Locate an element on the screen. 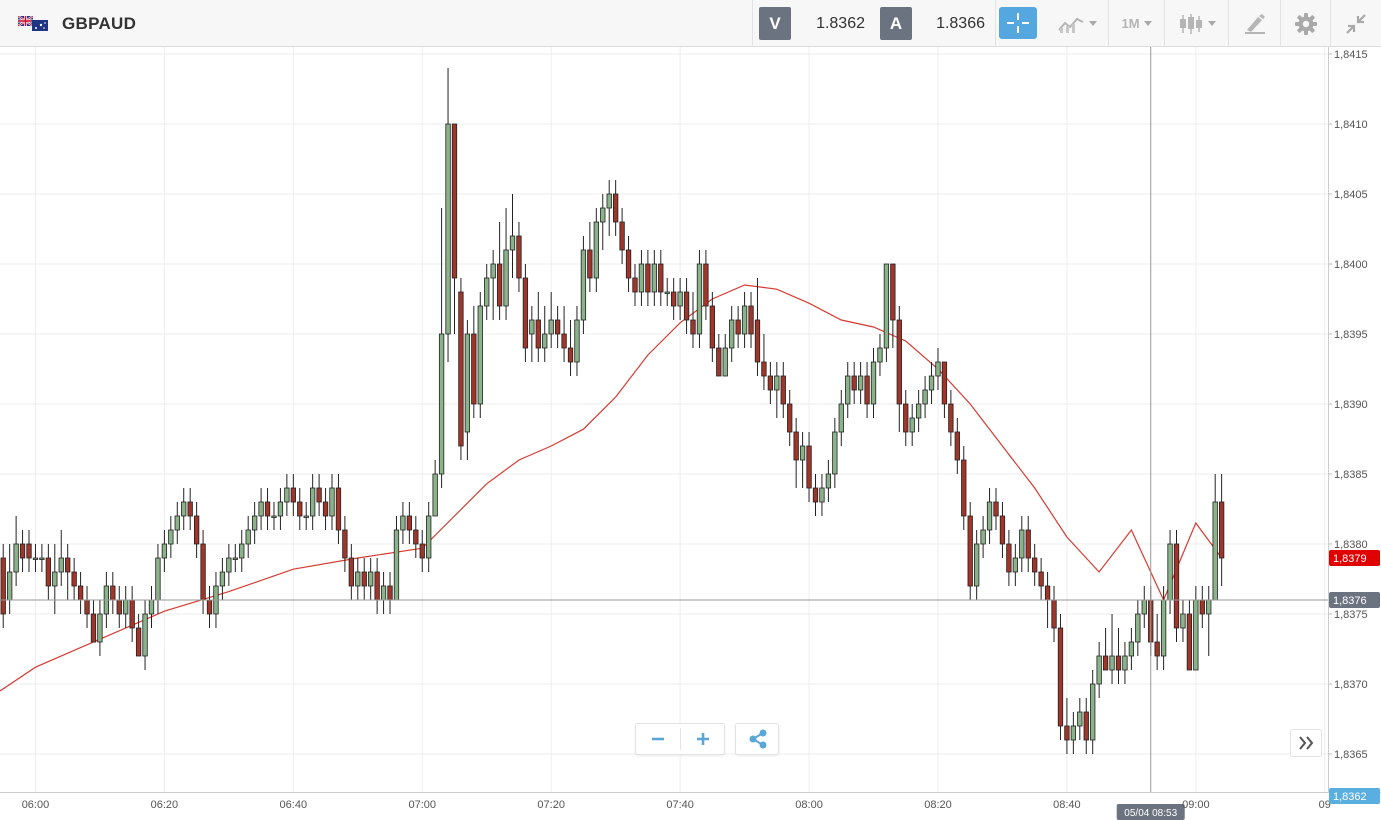 The width and height of the screenshot is (1381, 820). sell-button: V is located at coordinates (775, 23).